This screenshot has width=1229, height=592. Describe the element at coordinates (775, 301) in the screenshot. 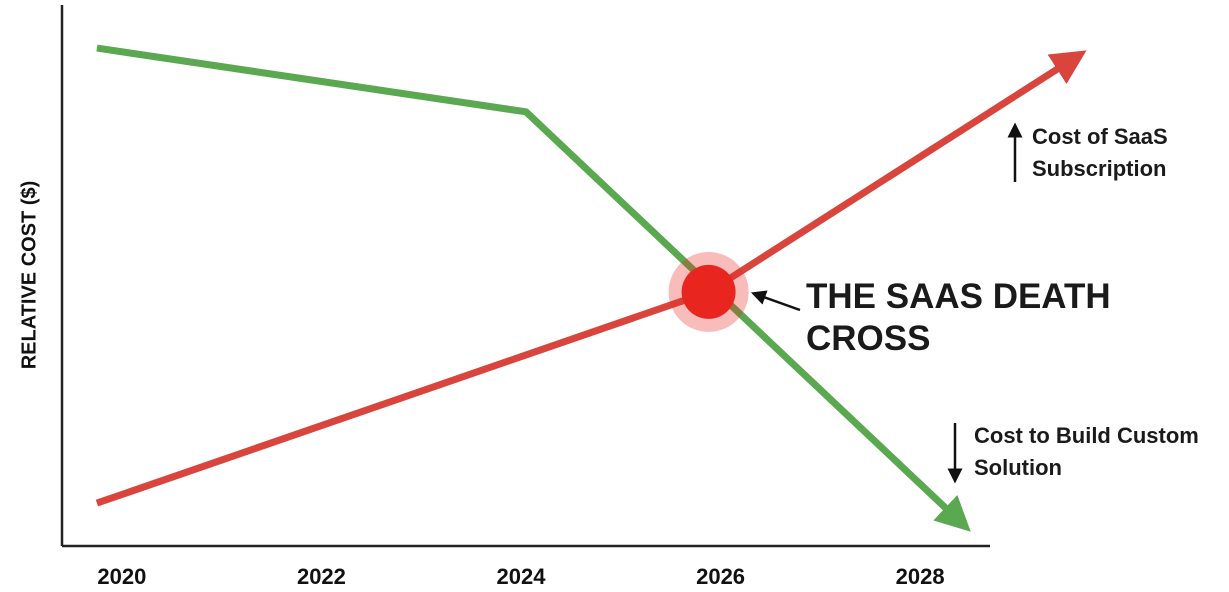

I see `pointer-arrow` at that location.